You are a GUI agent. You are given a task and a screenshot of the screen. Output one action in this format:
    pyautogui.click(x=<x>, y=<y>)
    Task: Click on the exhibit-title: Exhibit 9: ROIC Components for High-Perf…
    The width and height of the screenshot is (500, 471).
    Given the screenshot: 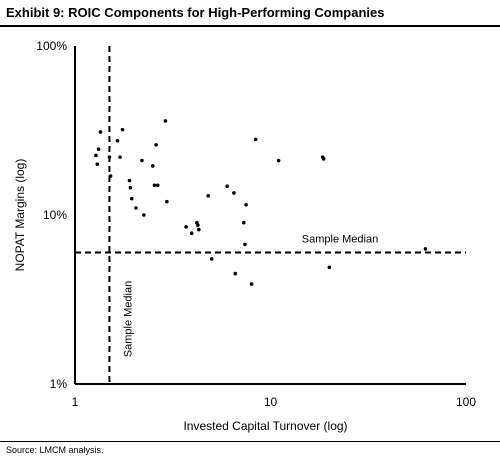 What is the action you would take?
    pyautogui.click(x=195, y=12)
    